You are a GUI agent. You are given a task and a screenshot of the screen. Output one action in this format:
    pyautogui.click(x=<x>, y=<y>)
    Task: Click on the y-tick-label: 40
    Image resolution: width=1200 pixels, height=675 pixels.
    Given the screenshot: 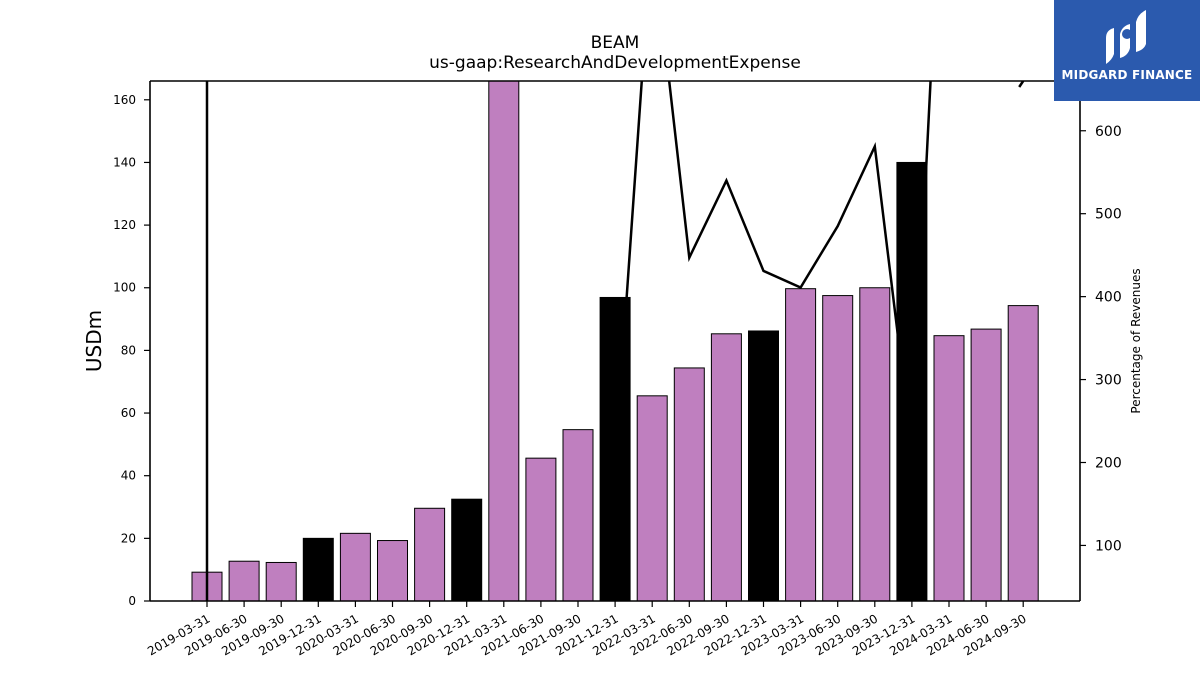 What is the action you would take?
    pyautogui.click(x=128, y=476)
    